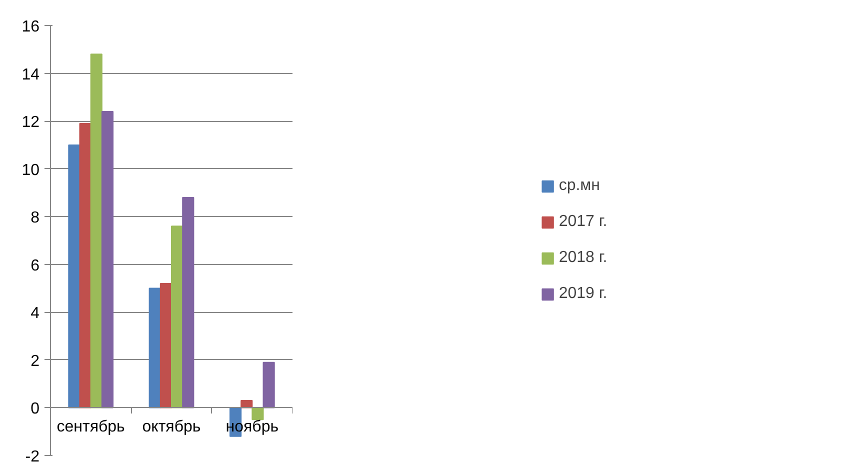 This screenshot has height=471, width=857. I want to click on y-tick-label: 16, so click(31, 27).